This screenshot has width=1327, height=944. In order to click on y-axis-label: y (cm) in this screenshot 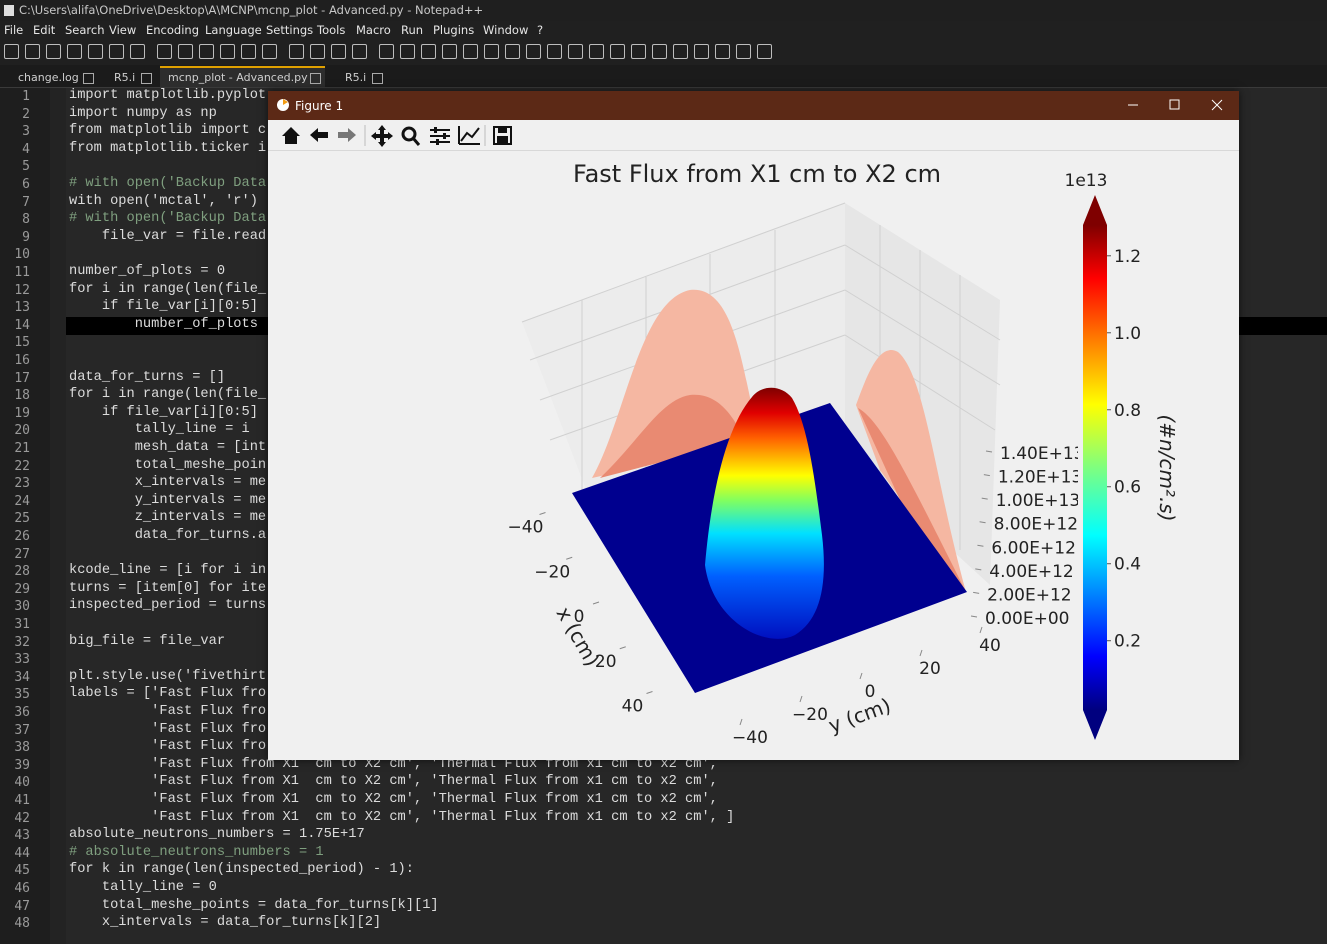, I will do `click(859, 715)`.